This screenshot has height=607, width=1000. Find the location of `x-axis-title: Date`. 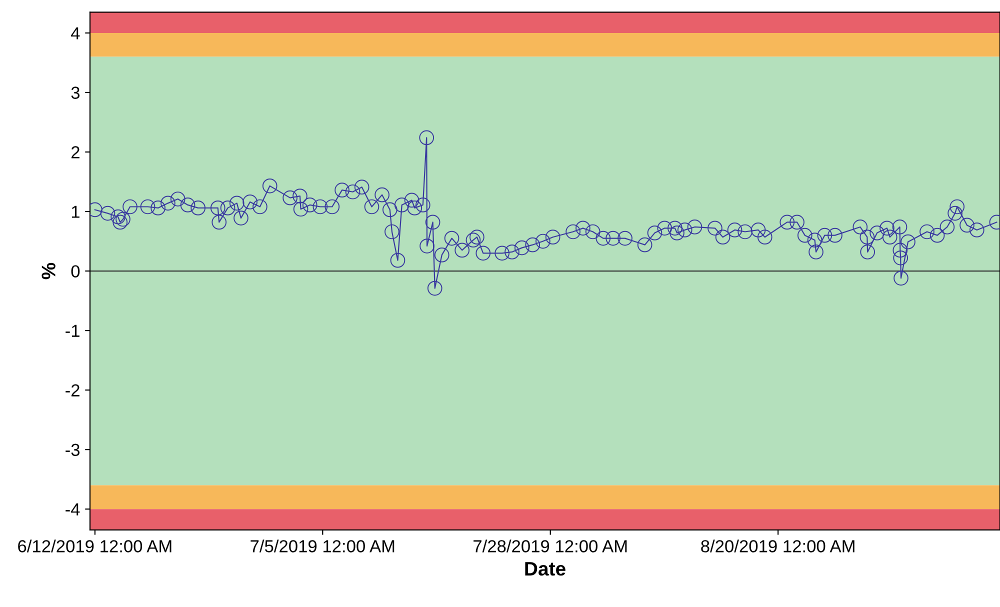

x-axis-title: Date is located at coordinates (545, 569).